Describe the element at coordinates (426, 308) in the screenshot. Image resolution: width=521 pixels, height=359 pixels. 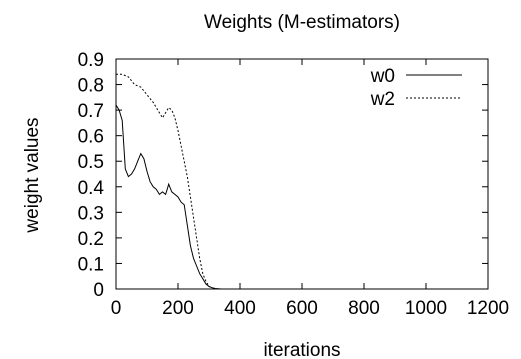
I see `x-tick-label: 1000` at that location.